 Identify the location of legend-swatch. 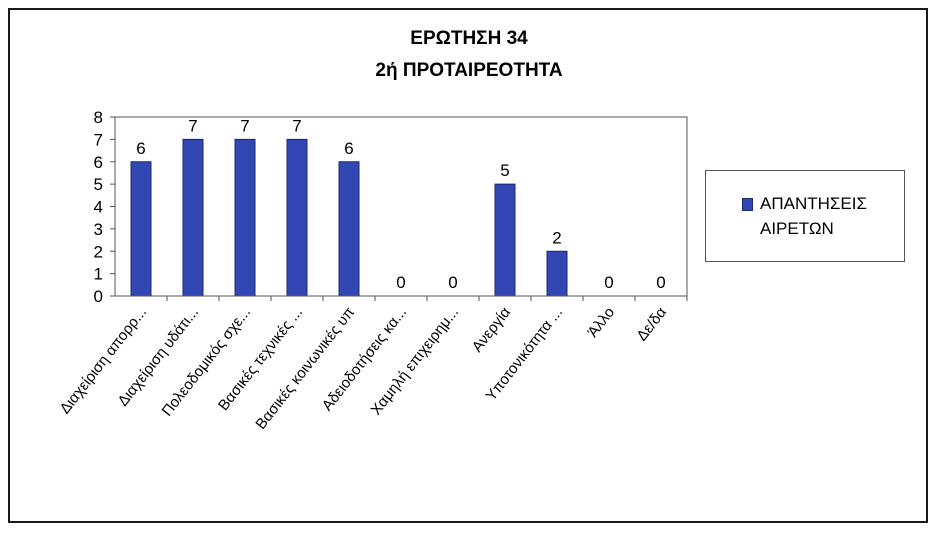
(747, 204).